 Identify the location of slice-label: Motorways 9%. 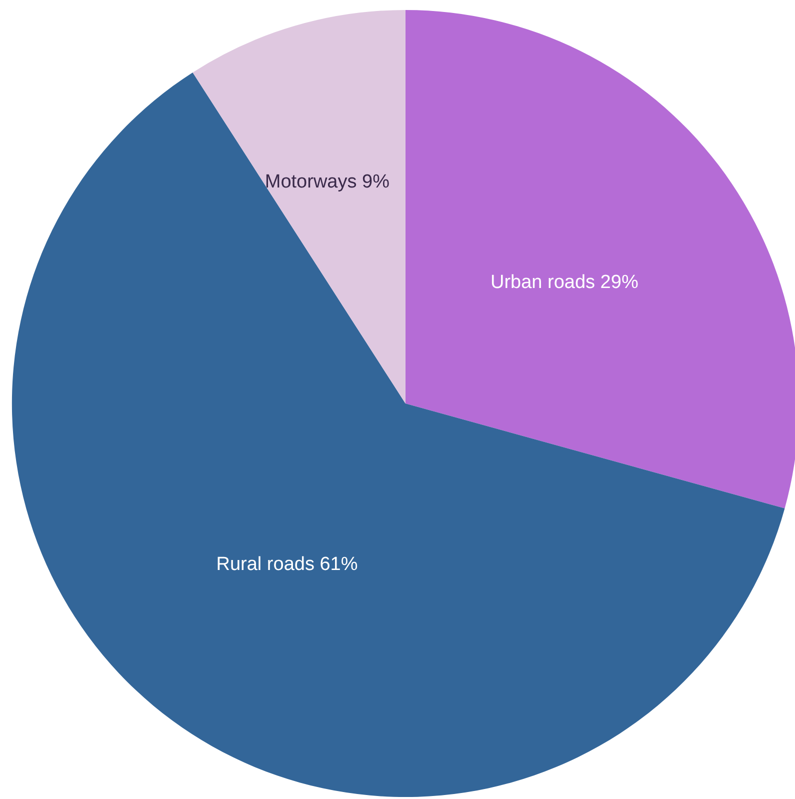
(327, 181).